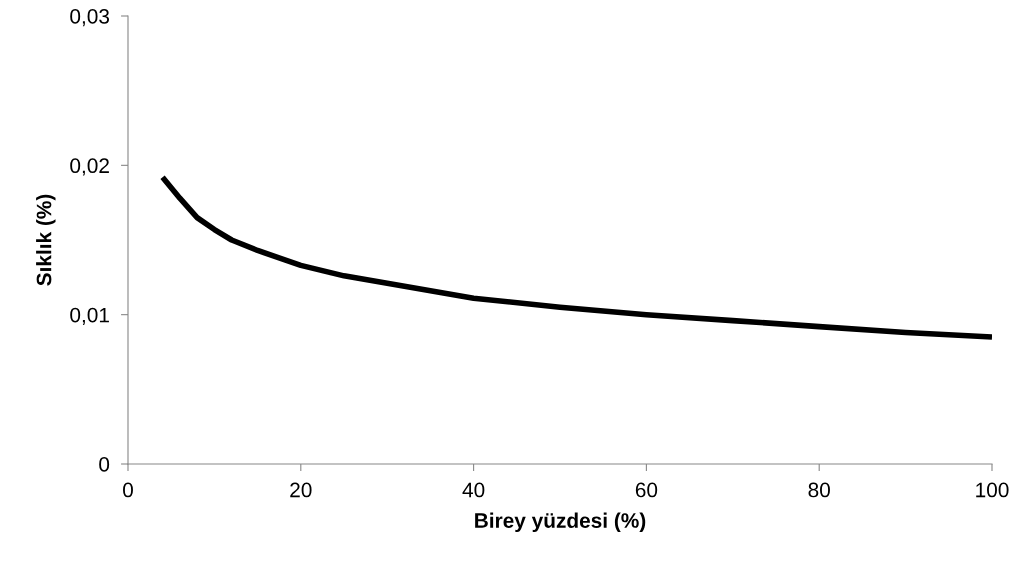 The height and width of the screenshot is (565, 1024). I want to click on x-tick-label: 20, so click(301, 490).